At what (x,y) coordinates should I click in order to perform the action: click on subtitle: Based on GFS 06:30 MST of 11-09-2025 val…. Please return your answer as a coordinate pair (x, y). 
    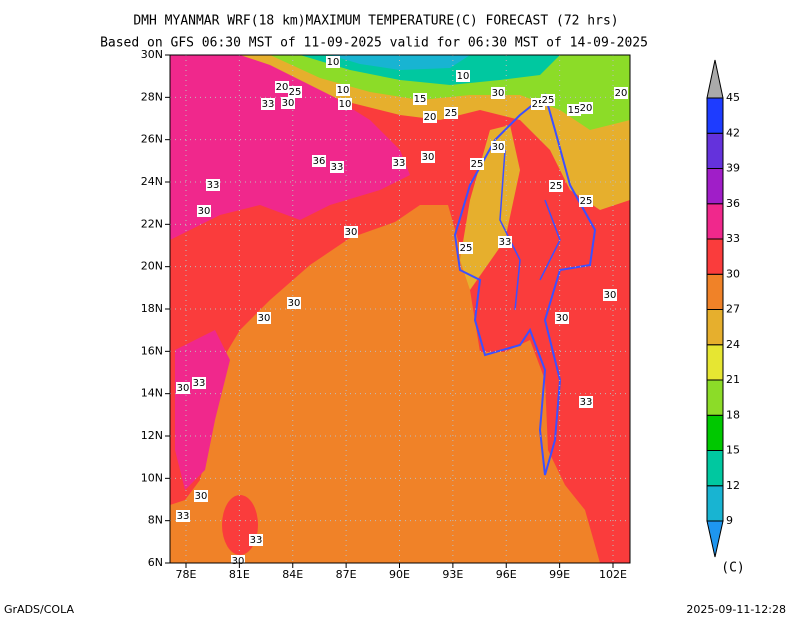
    Looking at the image, I should click on (374, 43).